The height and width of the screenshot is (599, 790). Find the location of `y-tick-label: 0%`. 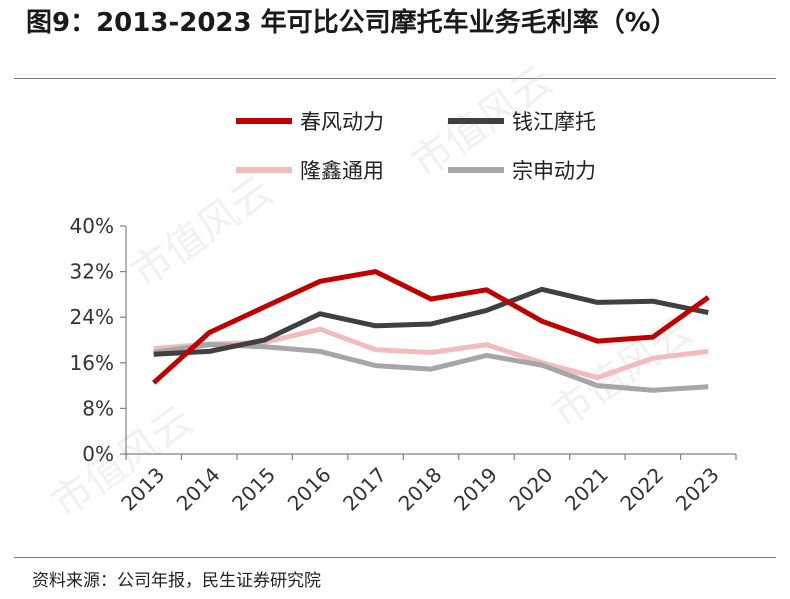

y-tick-label: 0% is located at coordinates (98, 454).